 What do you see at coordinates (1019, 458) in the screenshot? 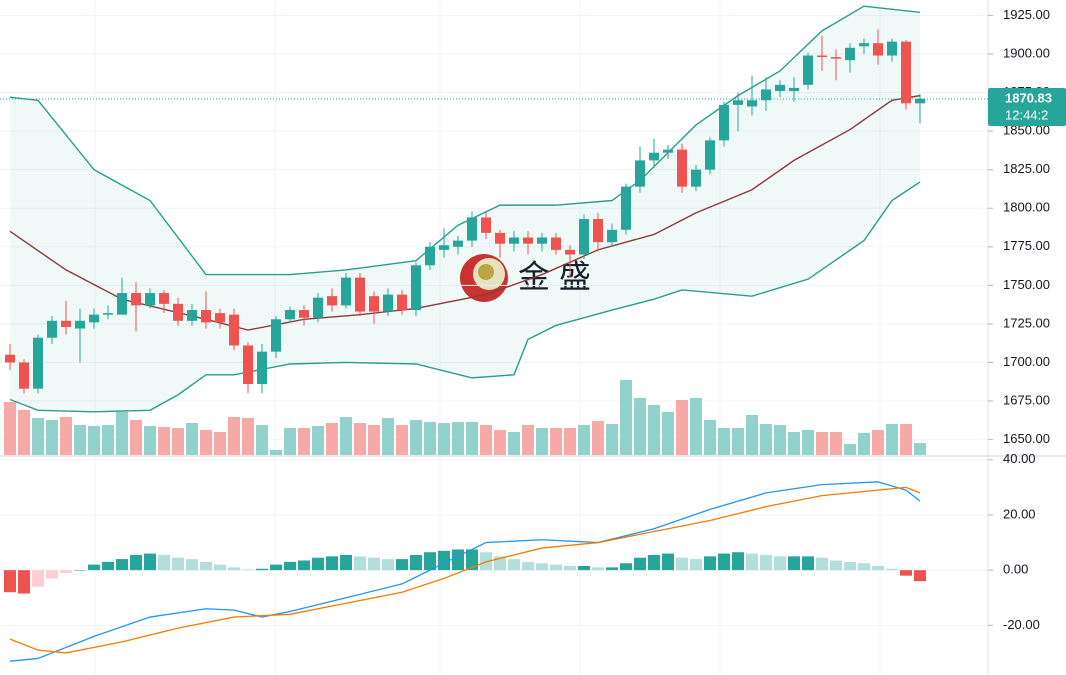
I see `y-tick-label: 40.00` at bounding box center [1019, 458].